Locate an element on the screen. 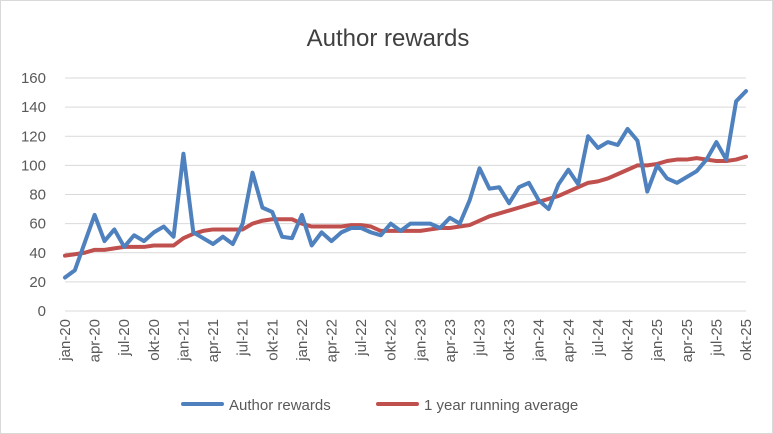 This screenshot has width=773, height=434. x-tick-label: jan-23 is located at coordinates (420, 340).